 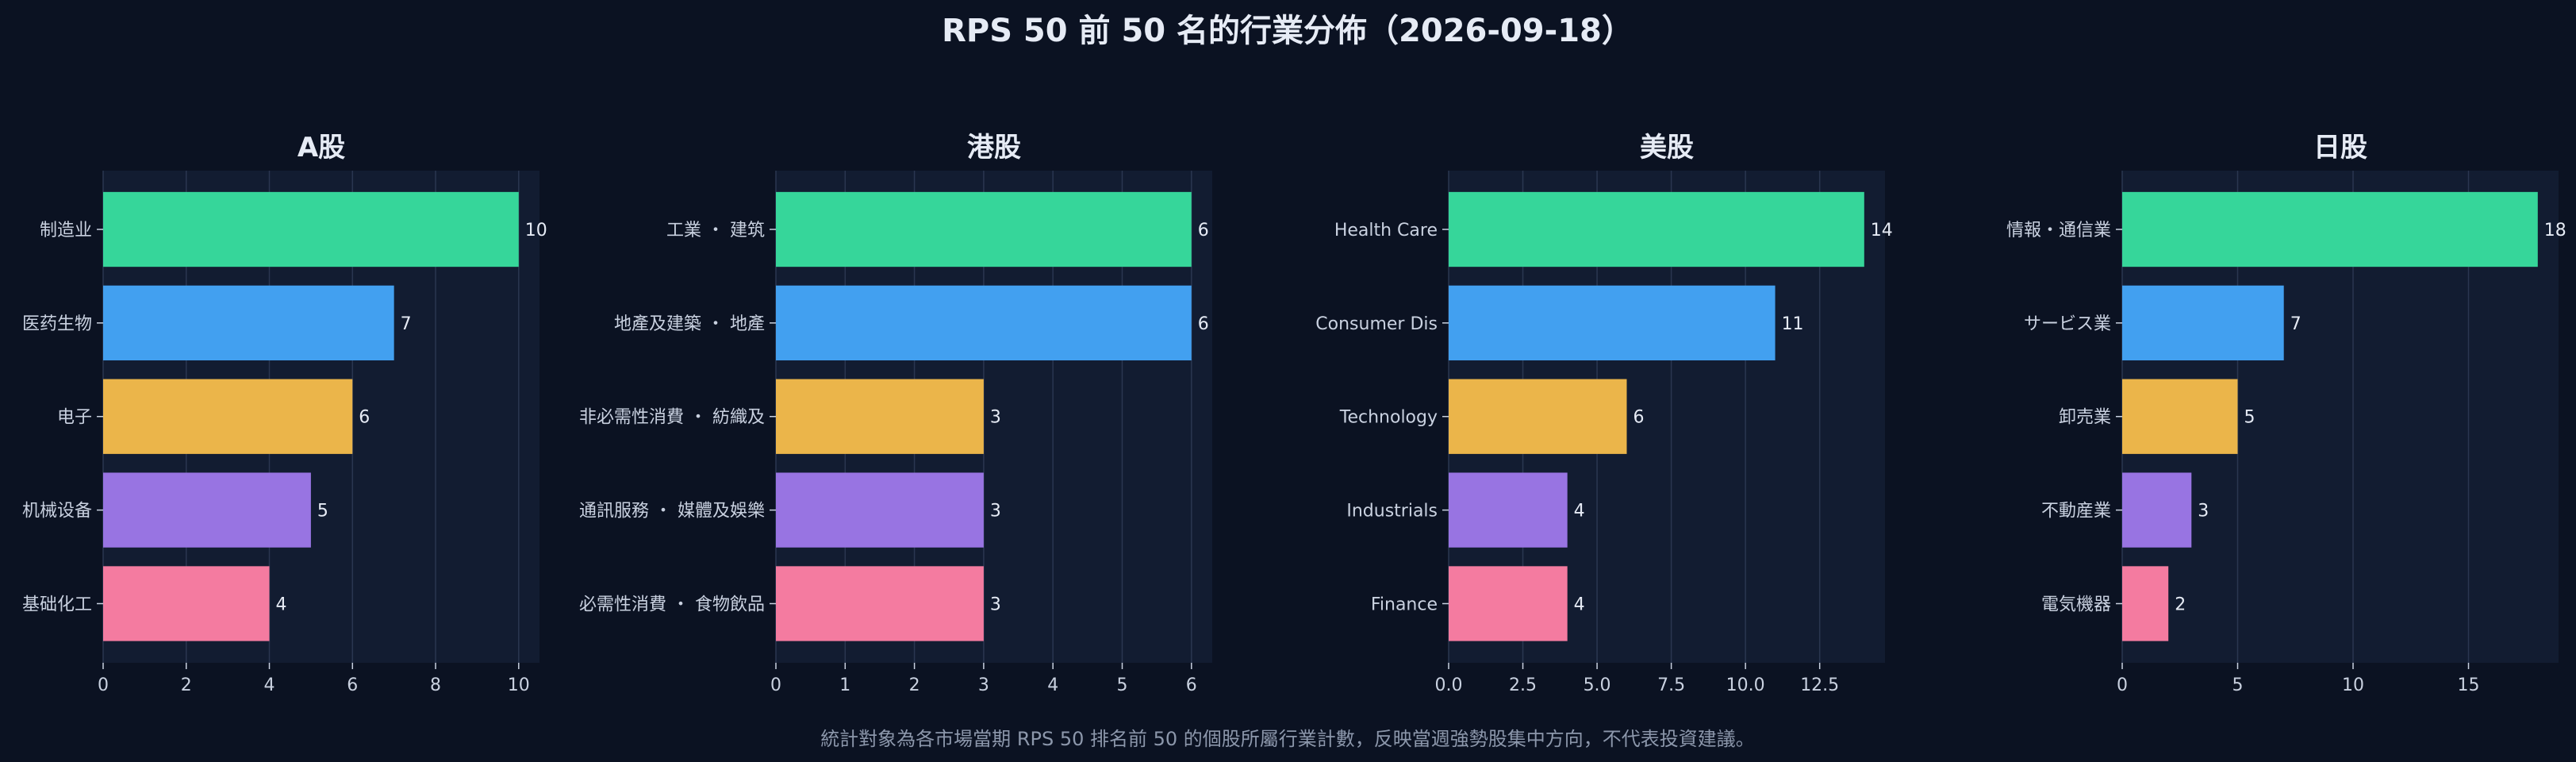 What do you see at coordinates (1671, 685) in the screenshot?
I see `x-tick-label: 7.5` at bounding box center [1671, 685].